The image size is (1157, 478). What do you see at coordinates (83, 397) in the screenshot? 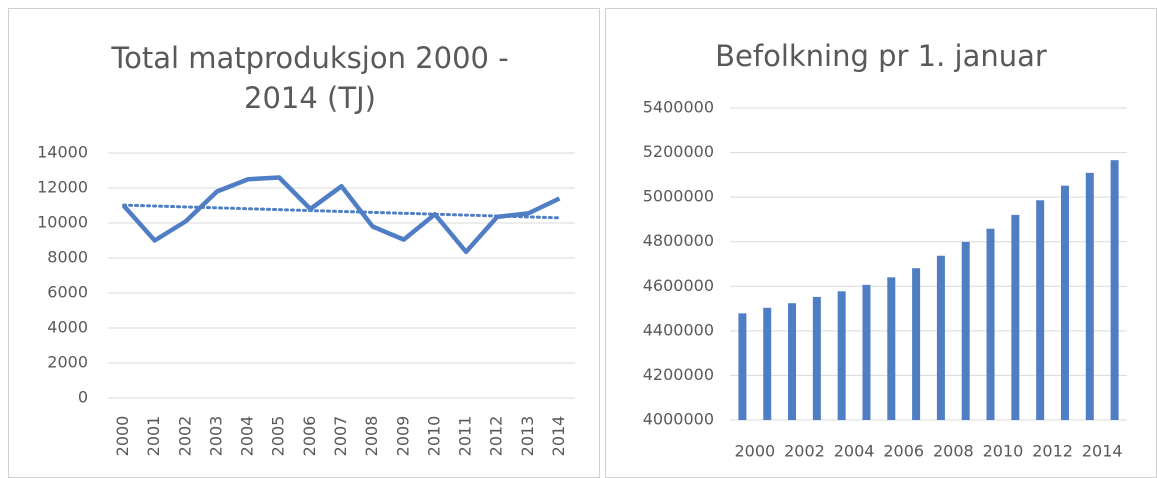
I see `y-tick-label: 0` at bounding box center [83, 397].